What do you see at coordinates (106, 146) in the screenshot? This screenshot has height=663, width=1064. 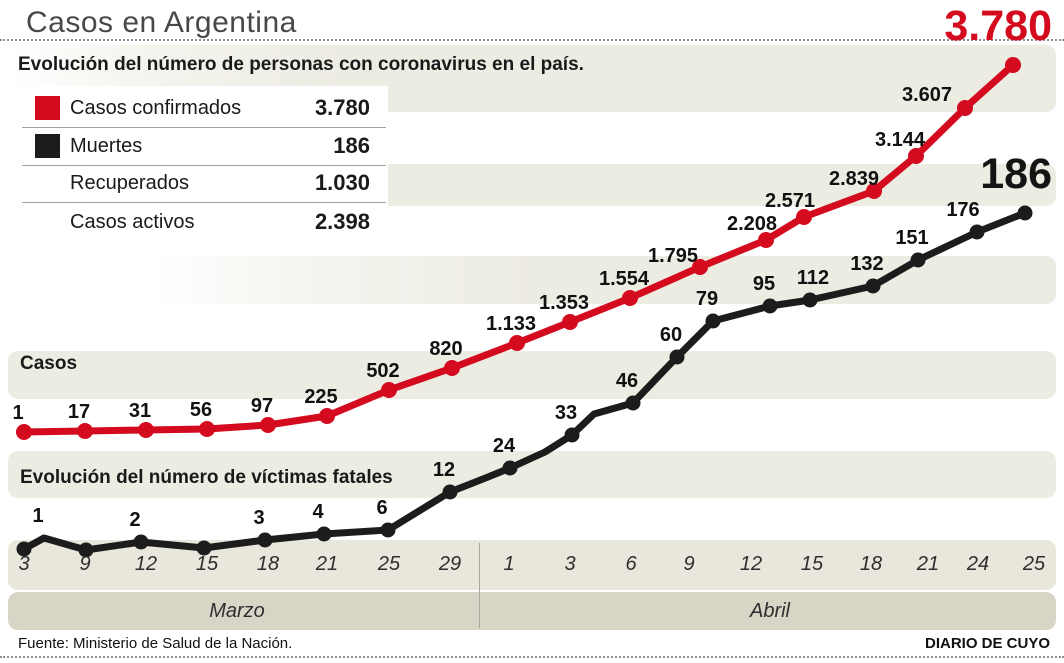 I see `legend-label: Muertes` at bounding box center [106, 146].